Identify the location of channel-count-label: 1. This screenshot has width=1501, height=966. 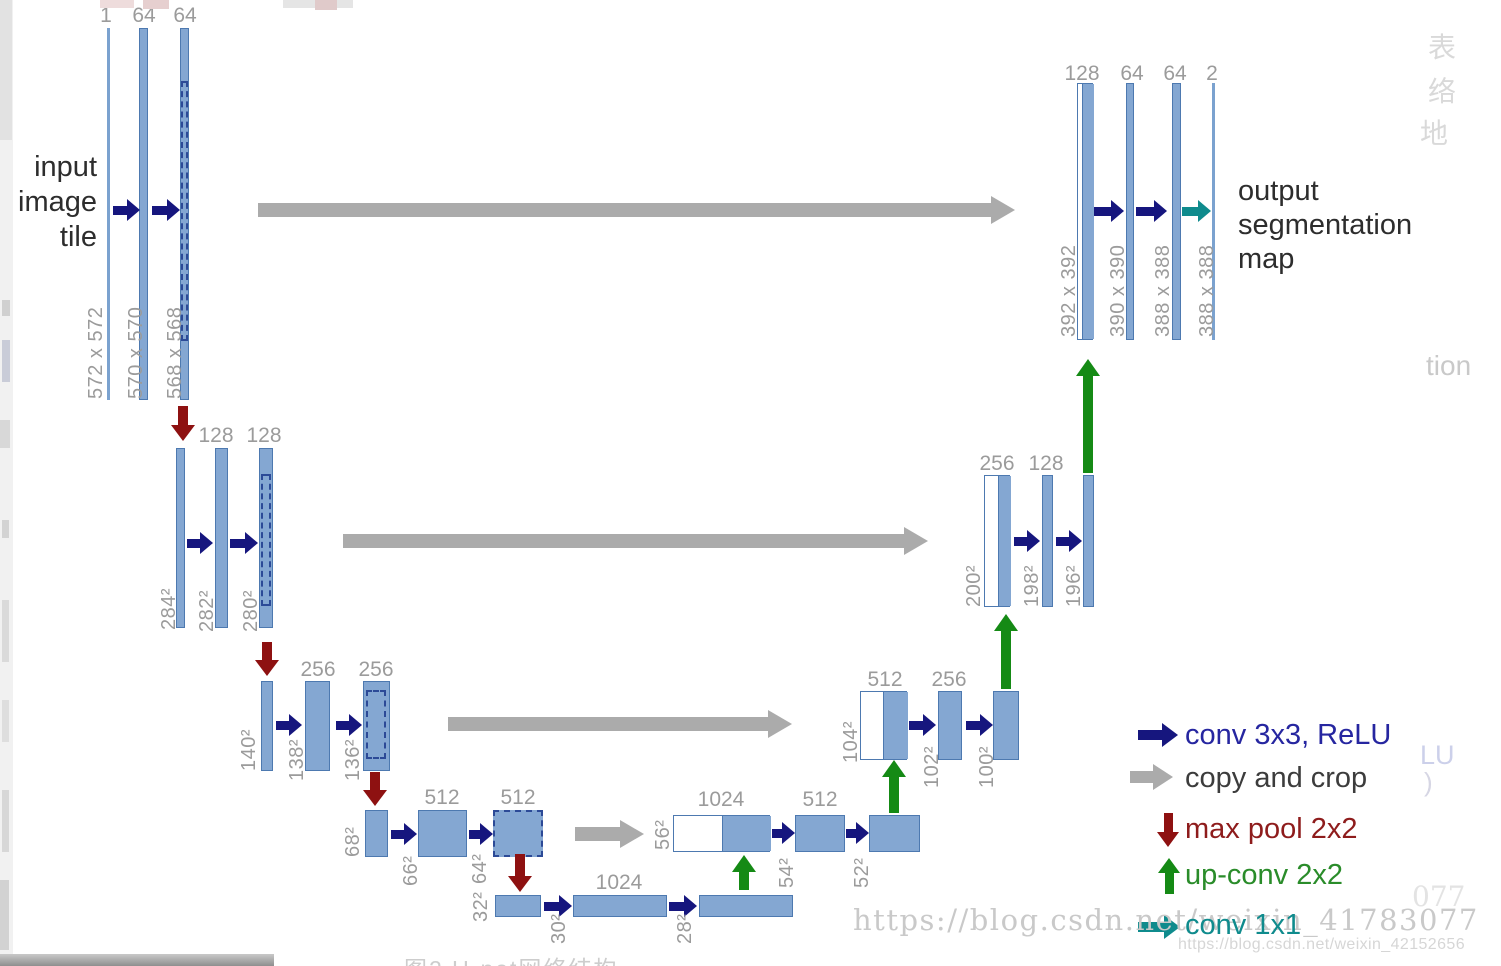
(106, 15).